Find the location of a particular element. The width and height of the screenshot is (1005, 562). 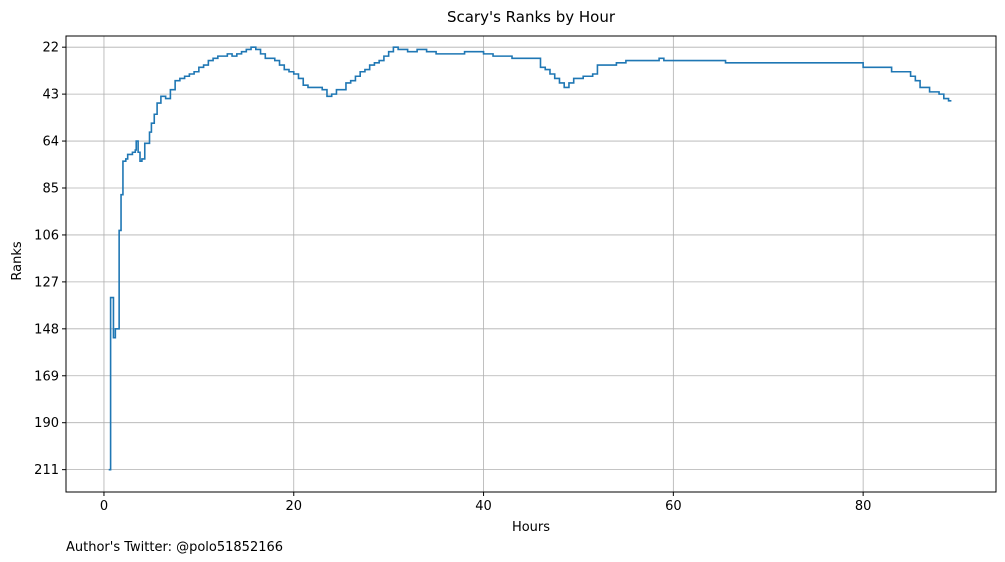

author-twitter-credit: Author's Twitter: @polo51852166 is located at coordinates (174, 547).